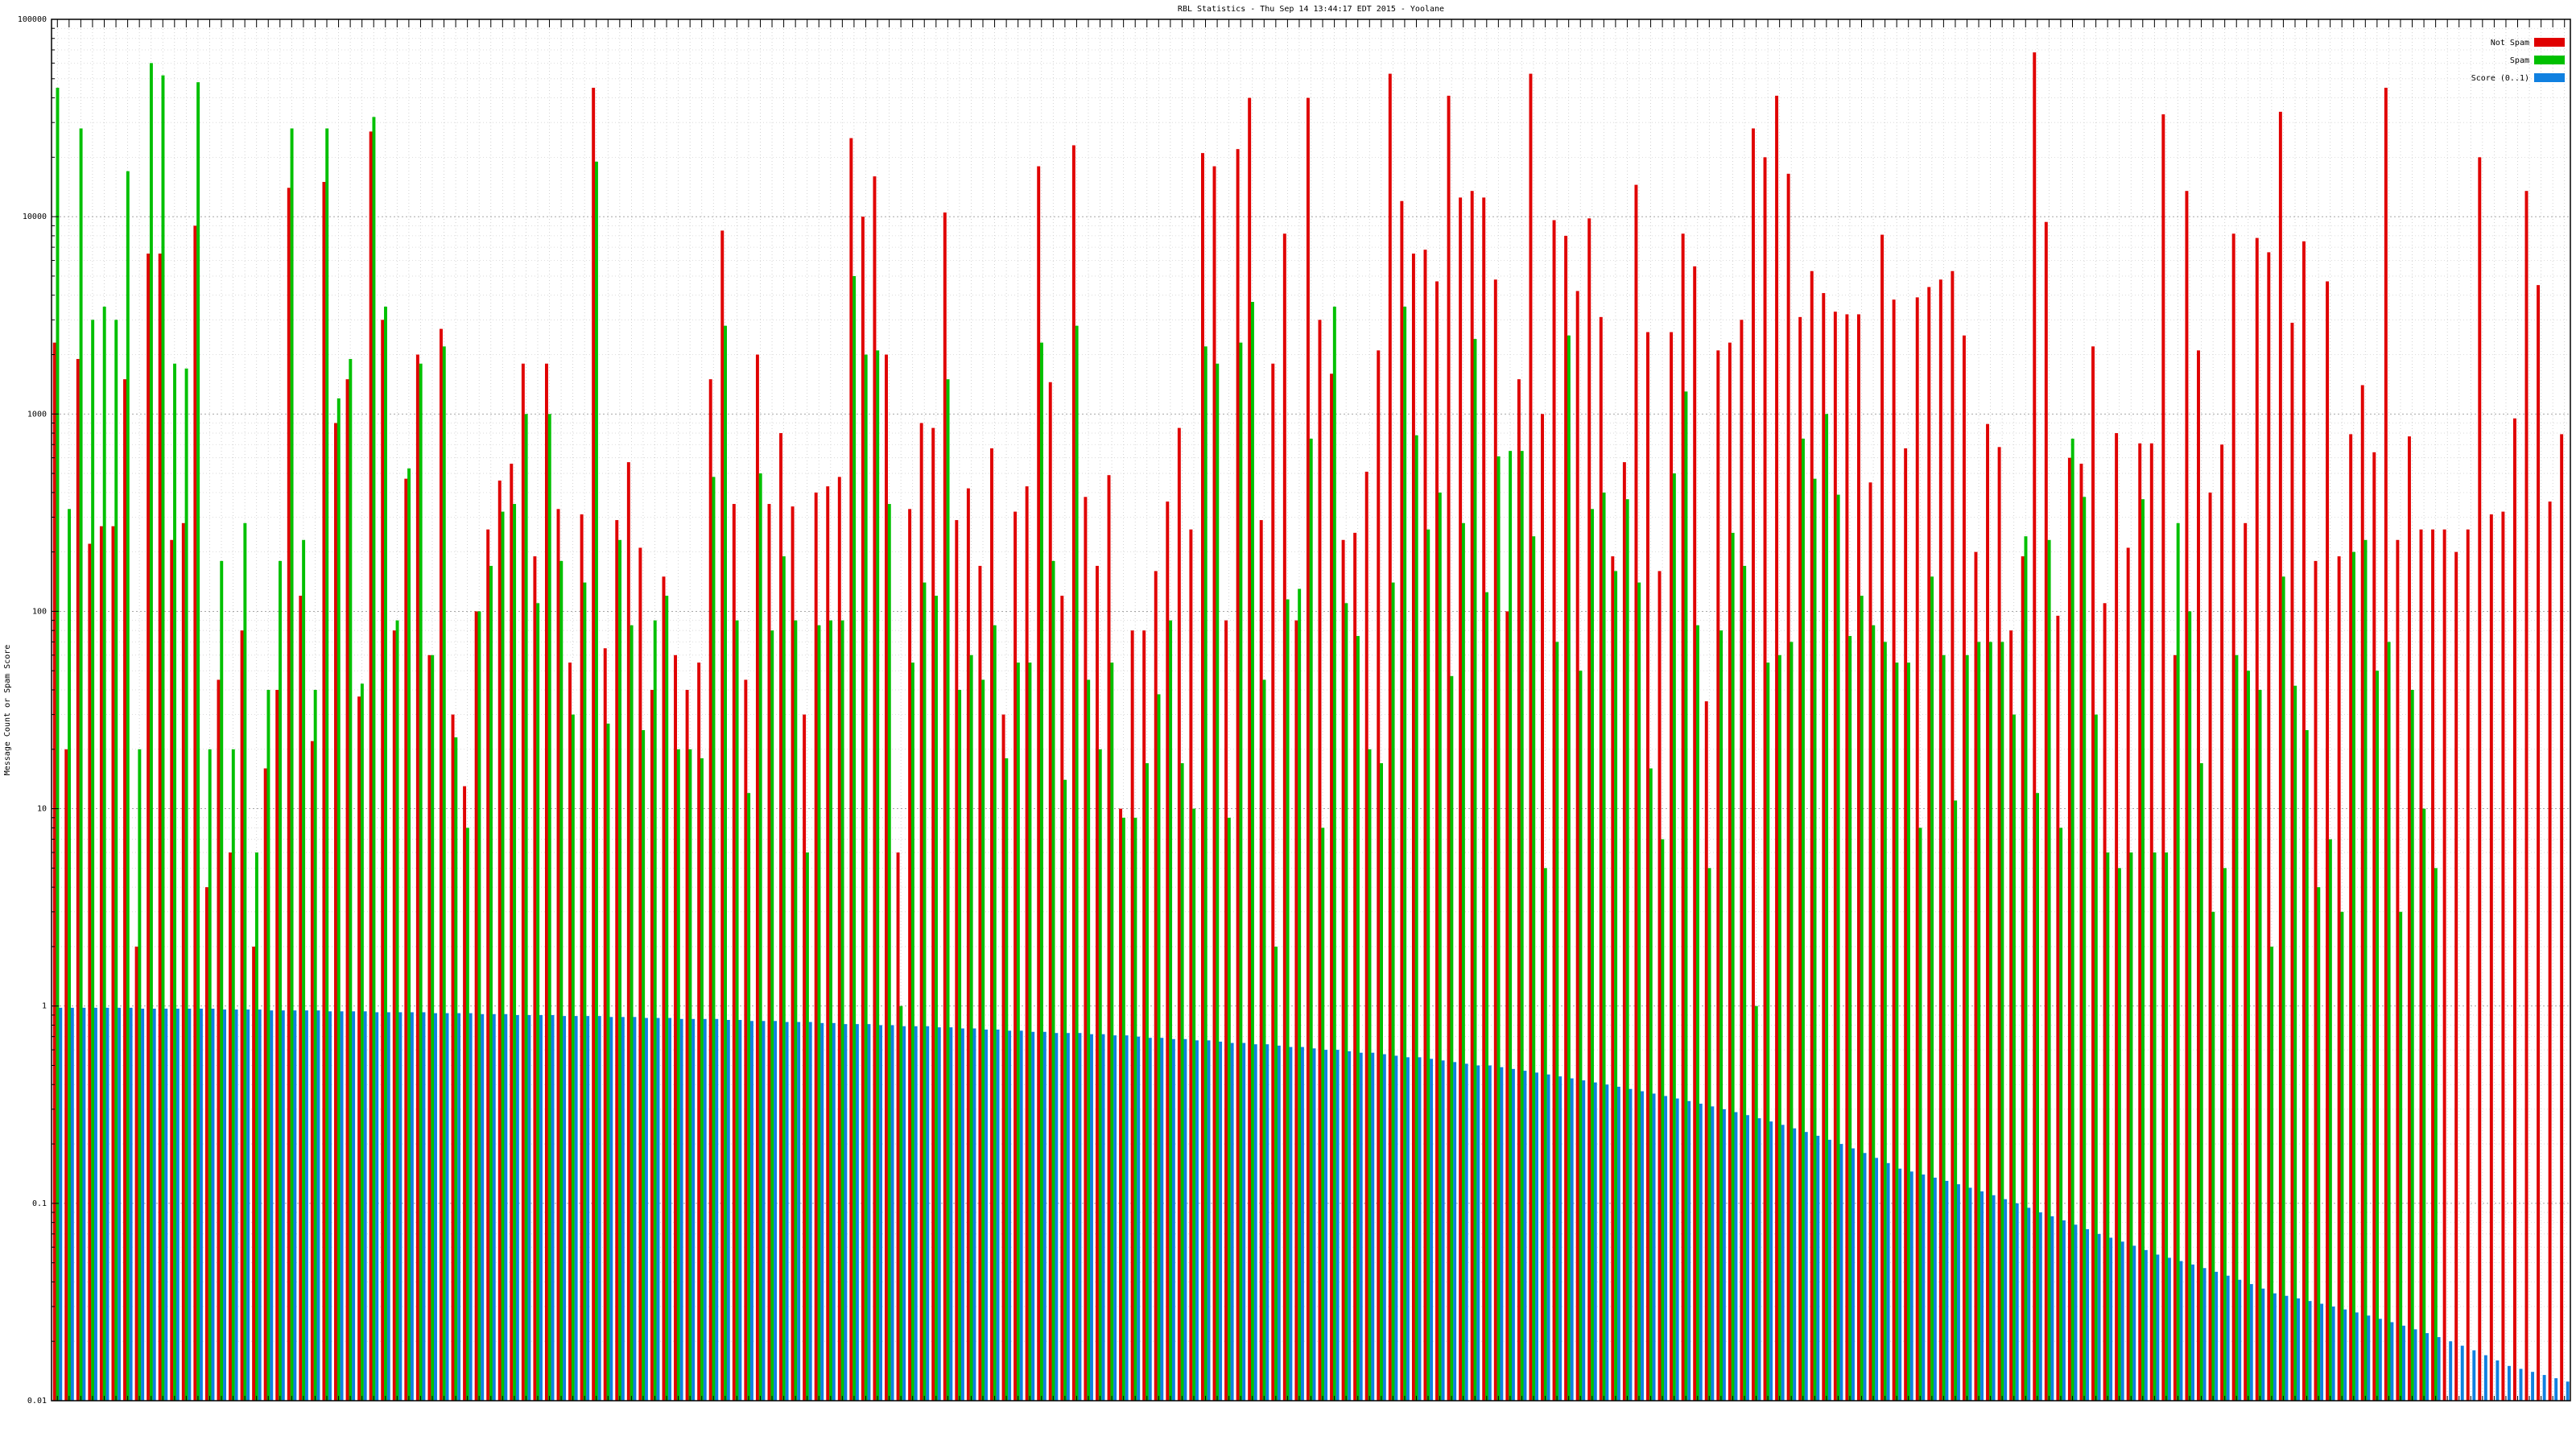  I want to click on legend-swatch, so click(2549, 77).